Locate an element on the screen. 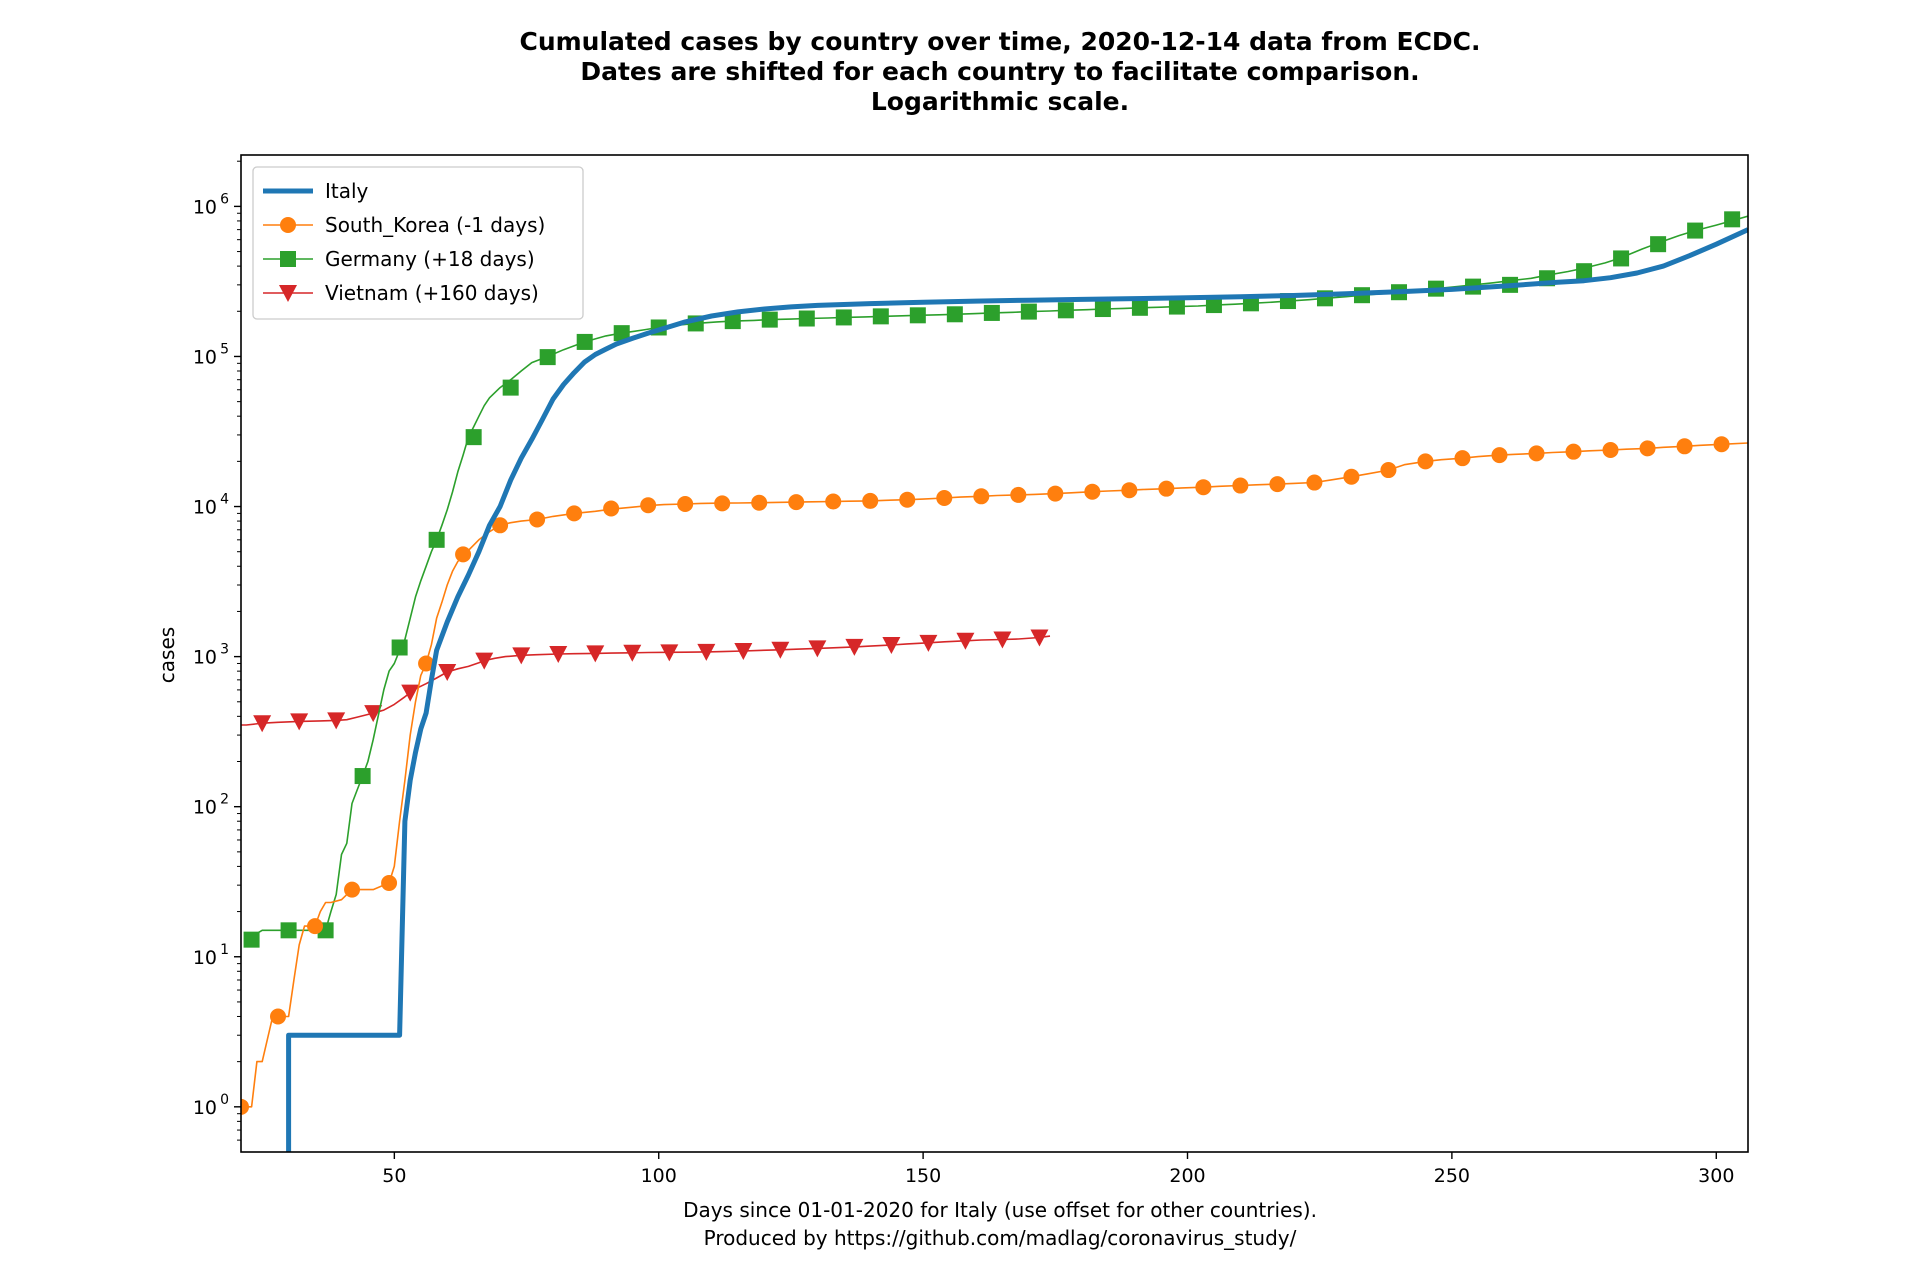 This screenshot has width=1920, height=1284. legend-box is located at coordinates (418, 243).